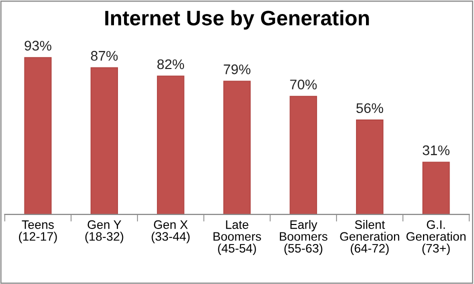 The image size is (474, 284). I want to click on data-label: 31%, so click(436, 150).